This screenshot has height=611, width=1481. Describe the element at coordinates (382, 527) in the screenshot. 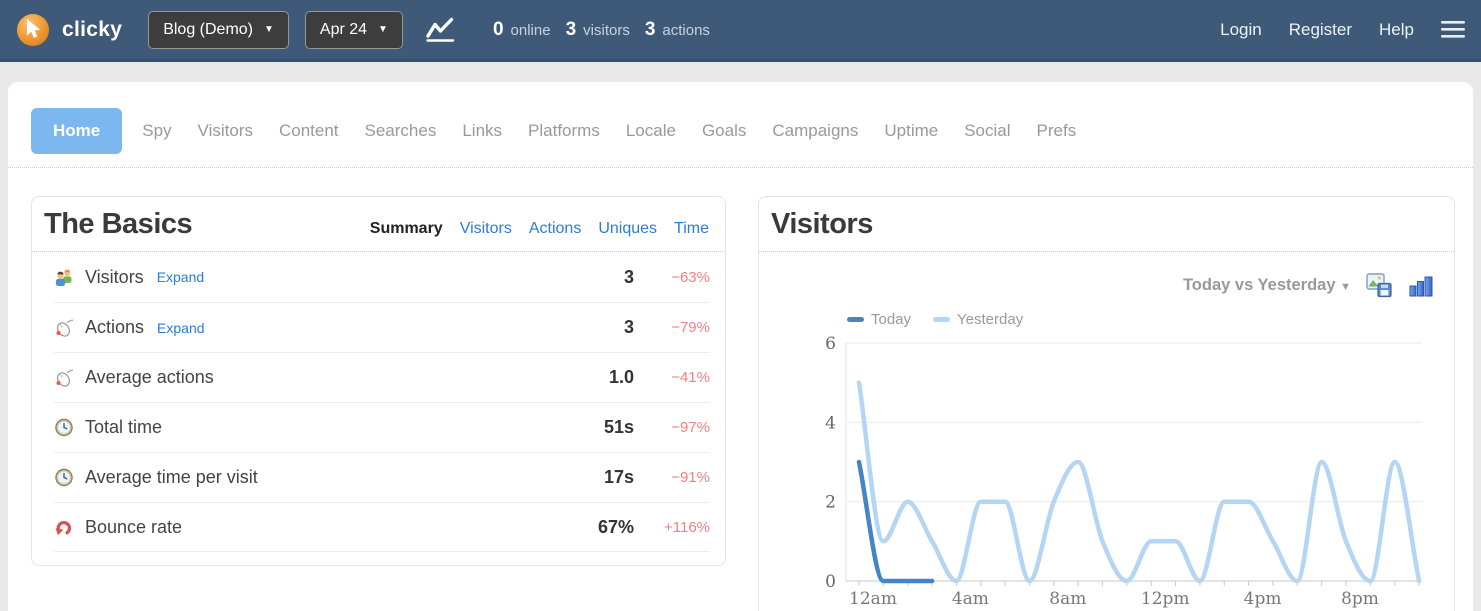

I see `table-row-bounce-rate: Bounce rate 67% +116%` at that location.